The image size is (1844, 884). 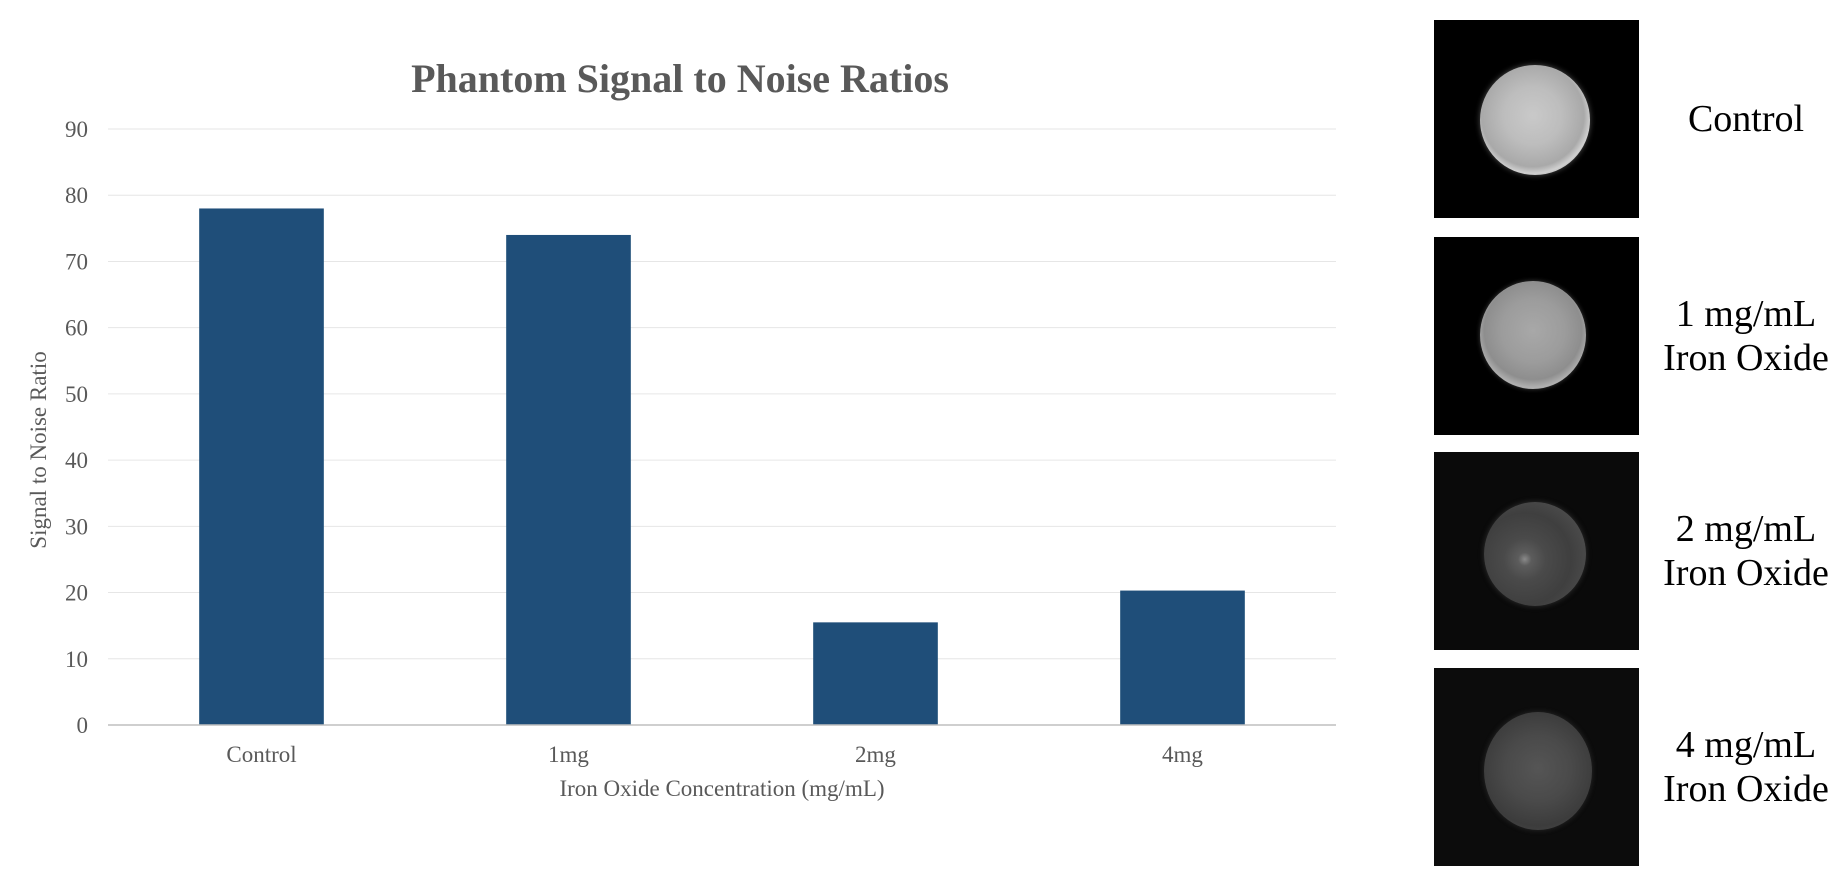 What do you see at coordinates (568, 479) in the screenshot?
I see `bar-1mg` at bounding box center [568, 479].